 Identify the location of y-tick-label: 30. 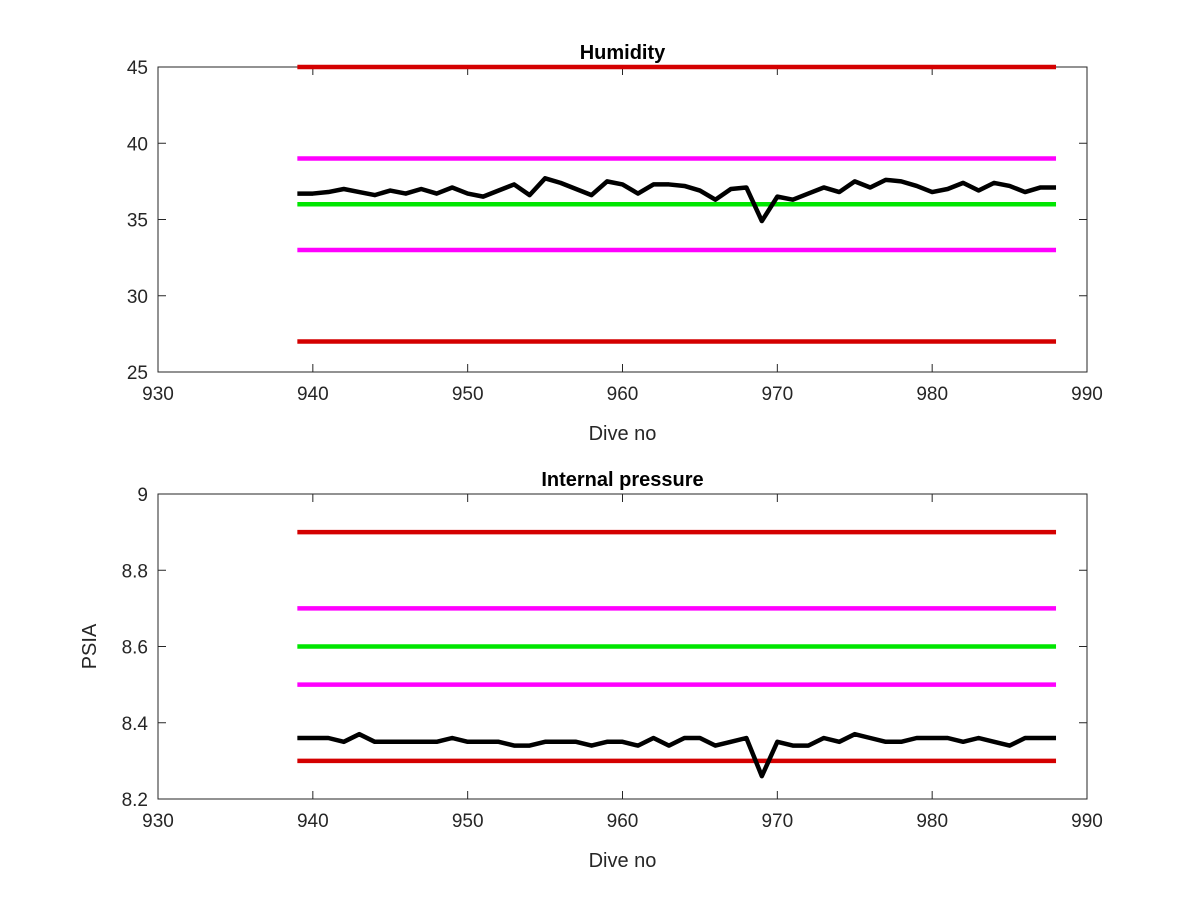
(137, 297).